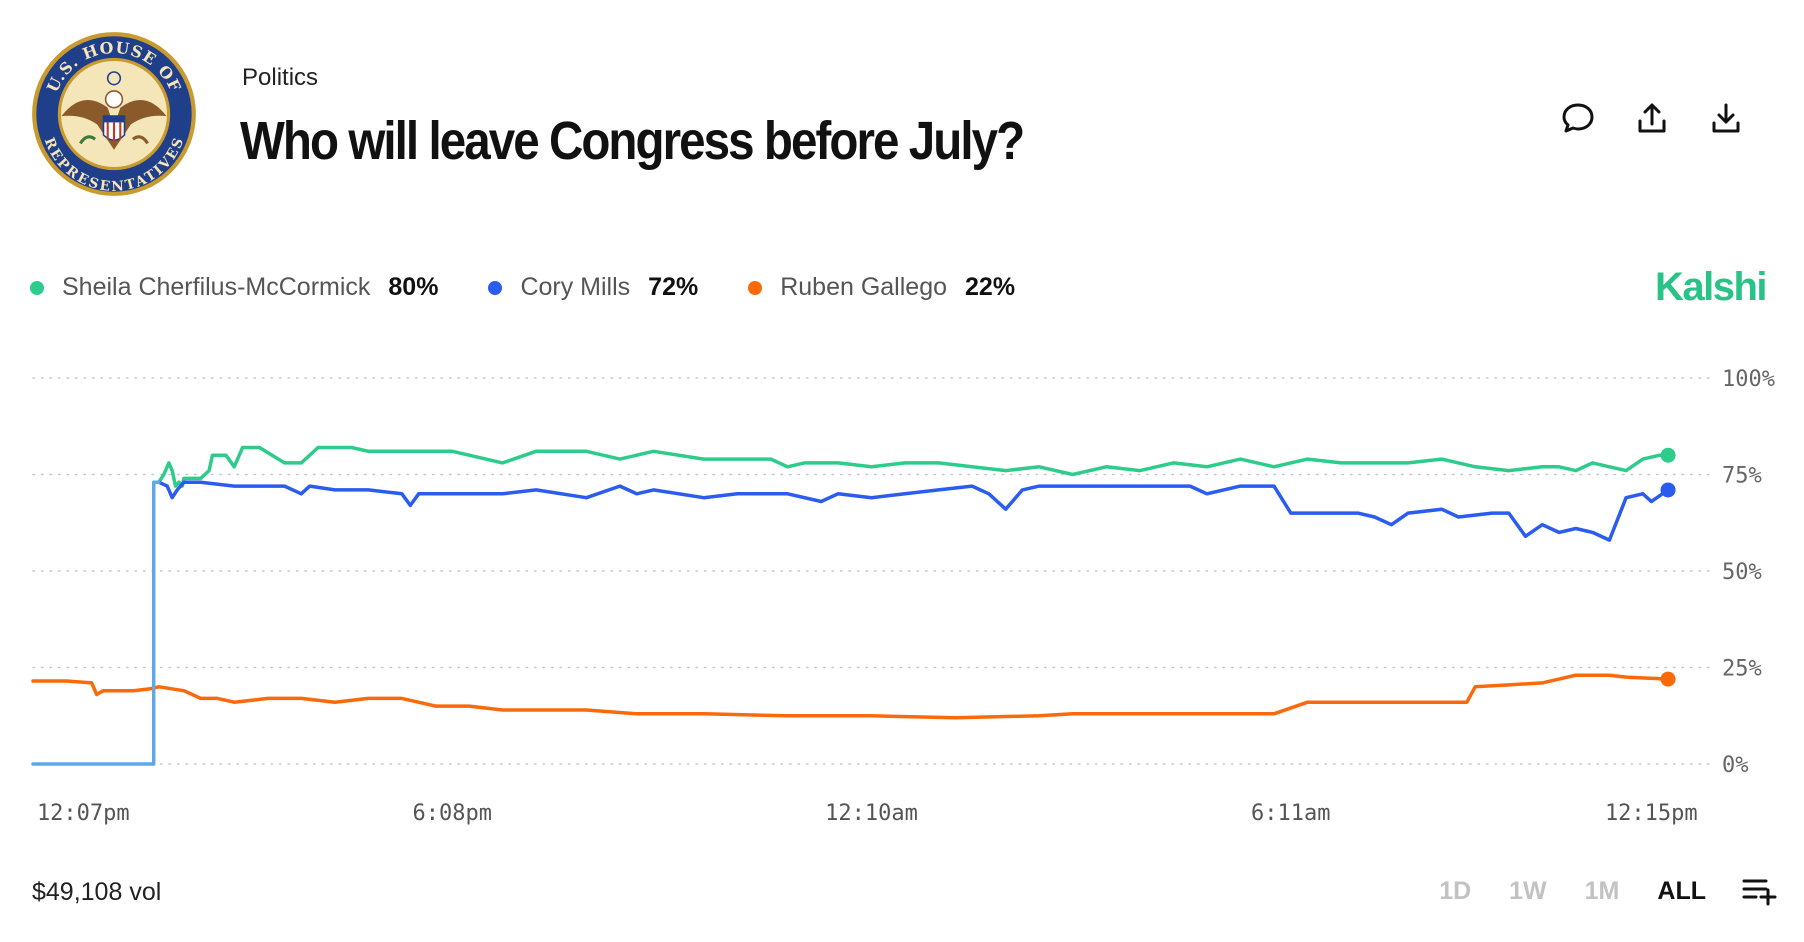  Describe the element at coordinates (216, 287) in the screenshot. I see `legend-name: Sheila Cherfilus-McCormick` at that location.